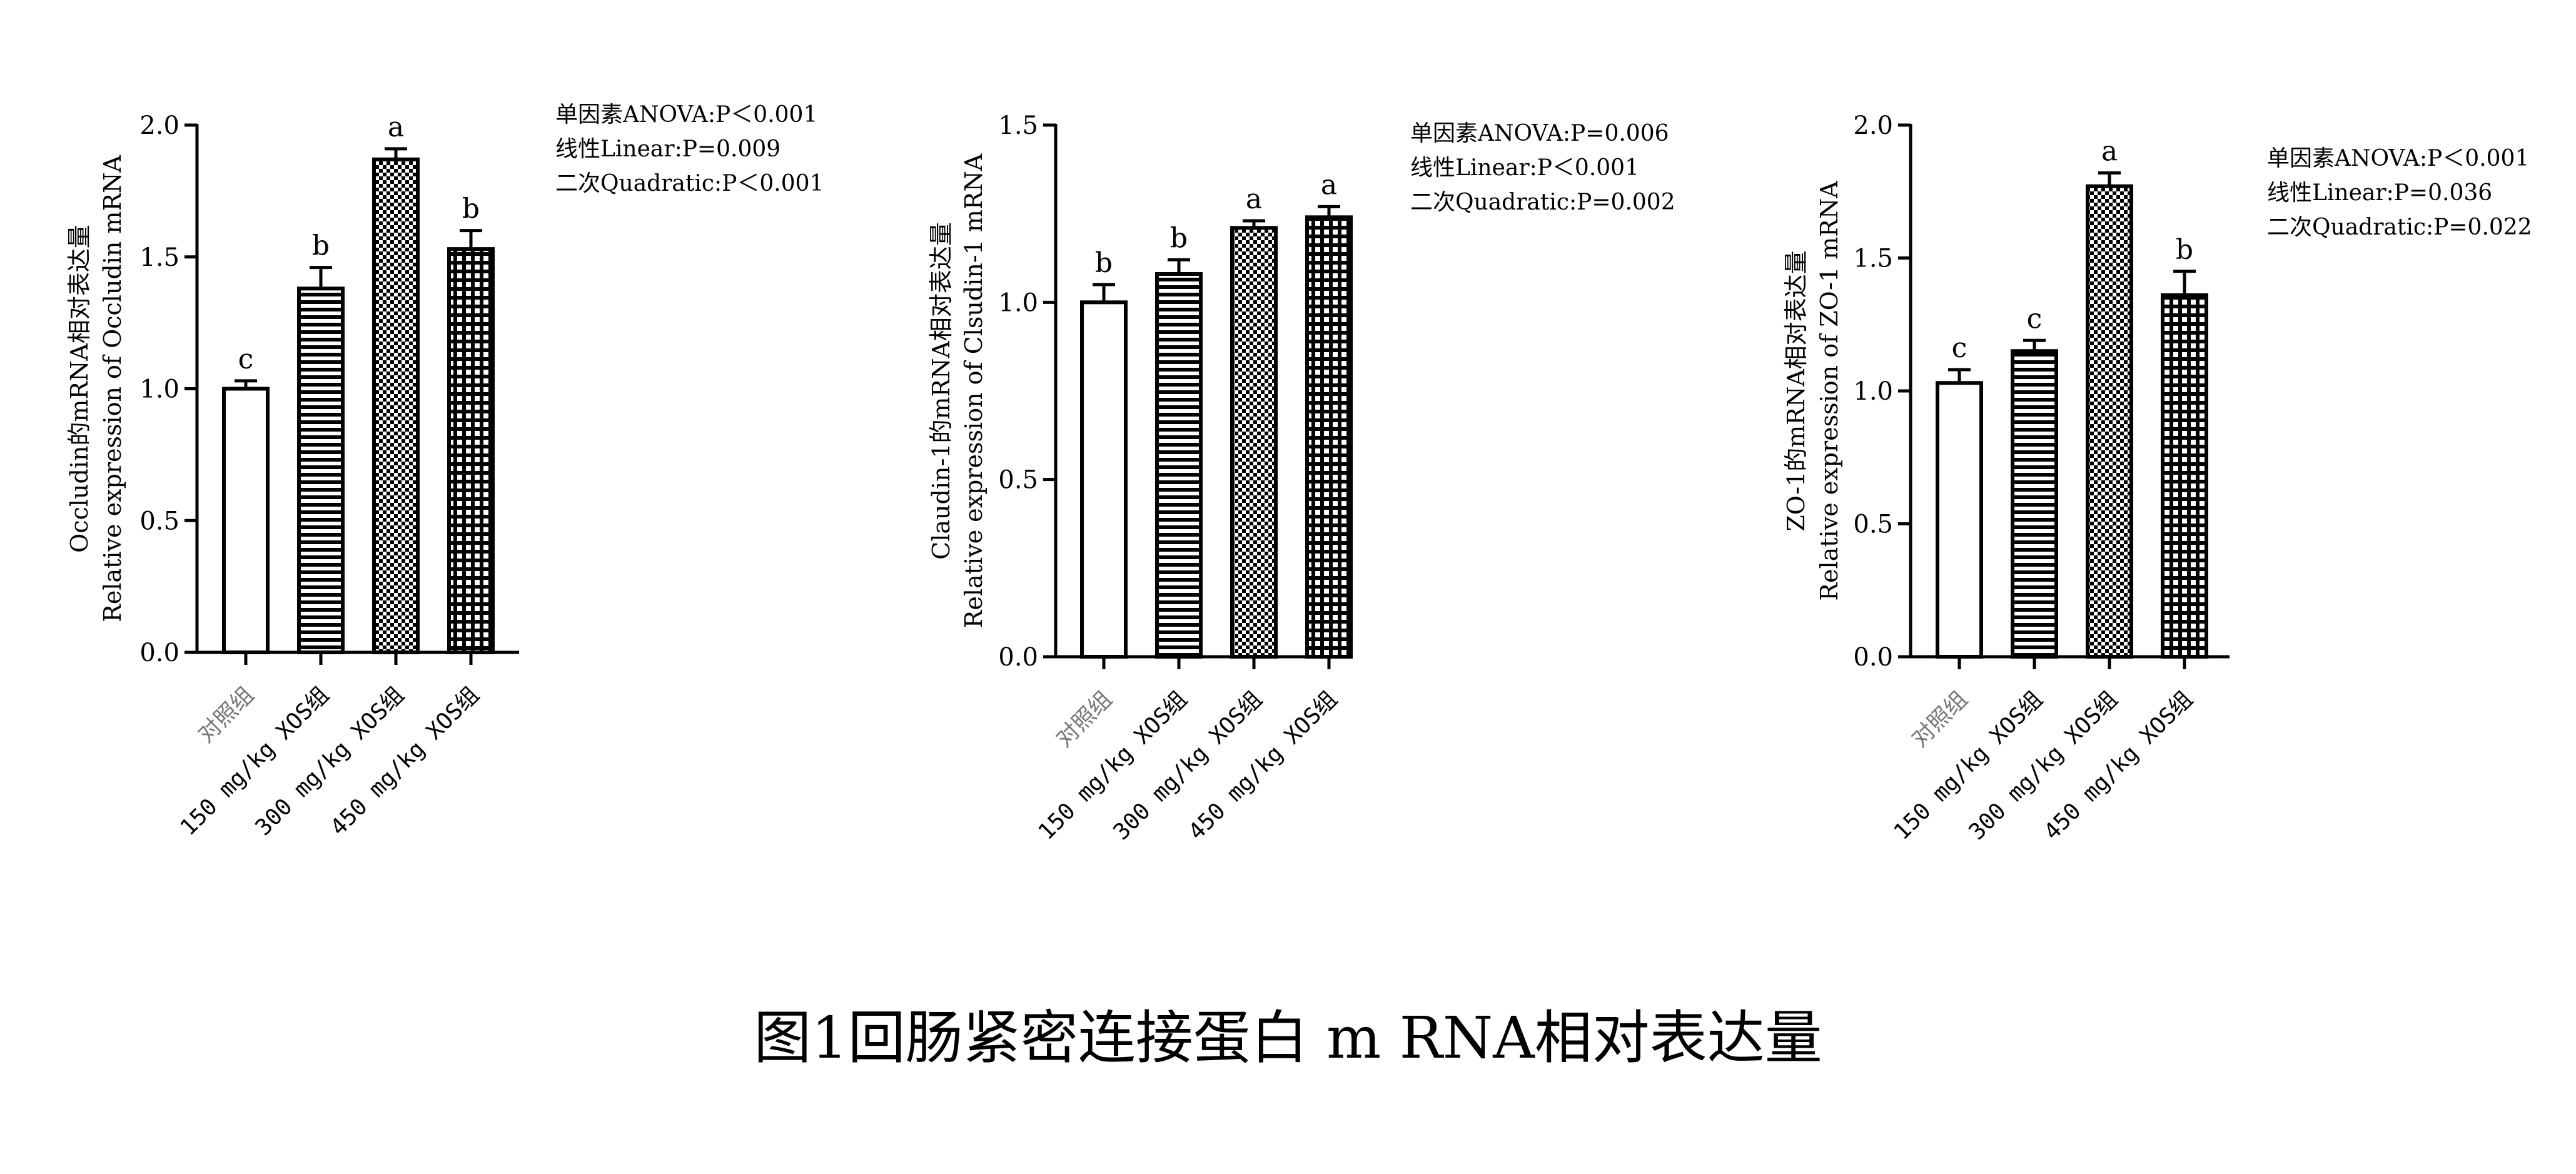 The image size is (2576, 1174). I want to click on stats-annotation: 单因素ANOVA:P=0.006, so click(1540, 134).